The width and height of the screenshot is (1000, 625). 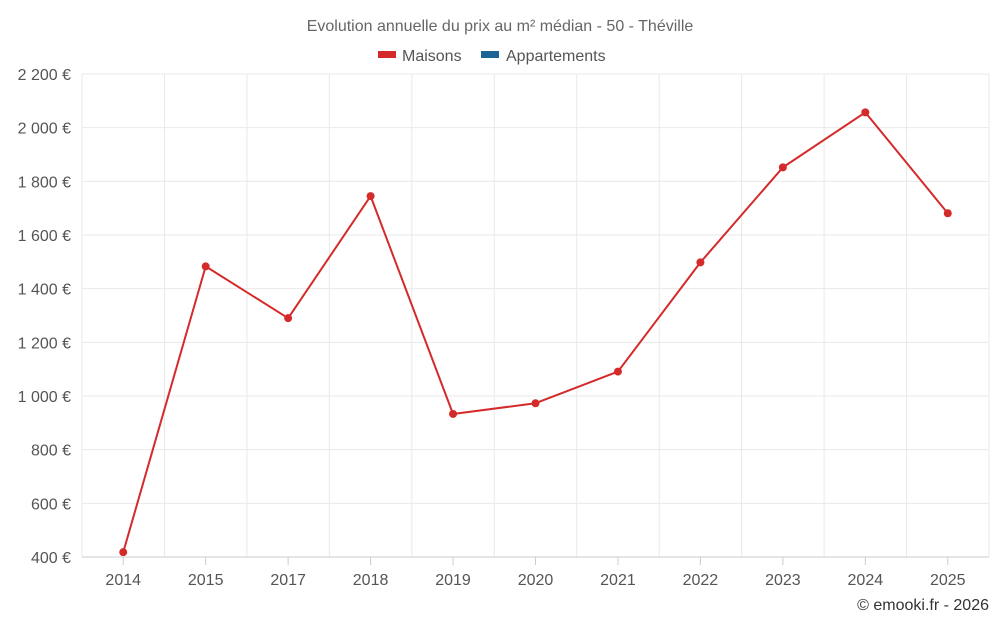 What do you see at coordinates (51, 558) in the screenshot?
I see `y-tick-label-400: 400 €` at bounding box center [51, 558].